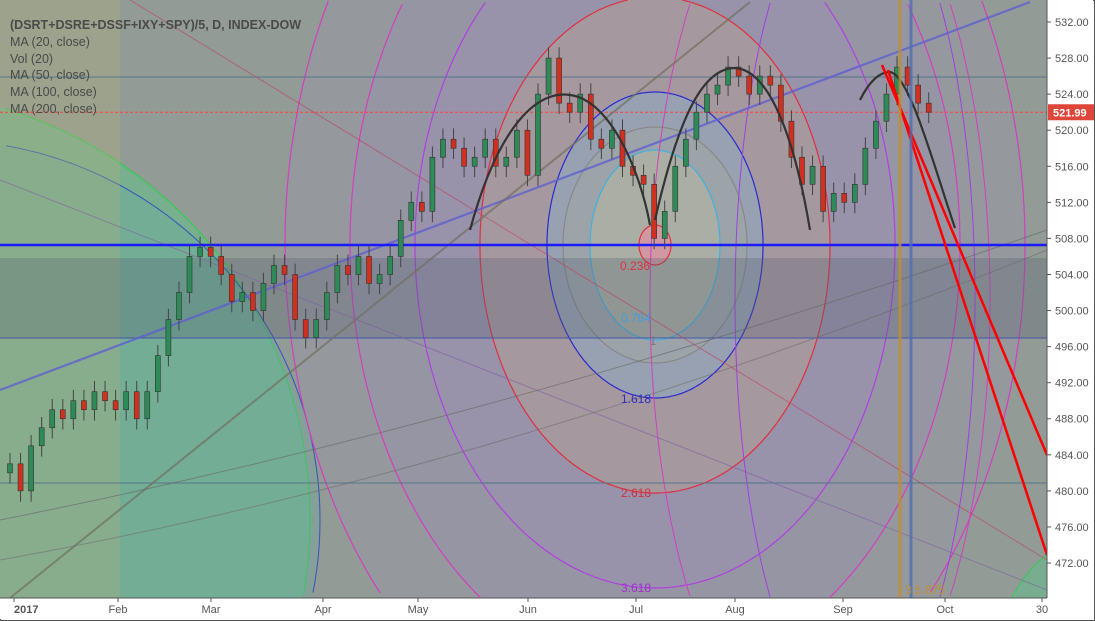 Image resolution: width=1095 pixels, height=621 pixels. What do you see at coordinates (60, 299) in the screenshot?
I see `olive-band` at bounding box center [60, 299].